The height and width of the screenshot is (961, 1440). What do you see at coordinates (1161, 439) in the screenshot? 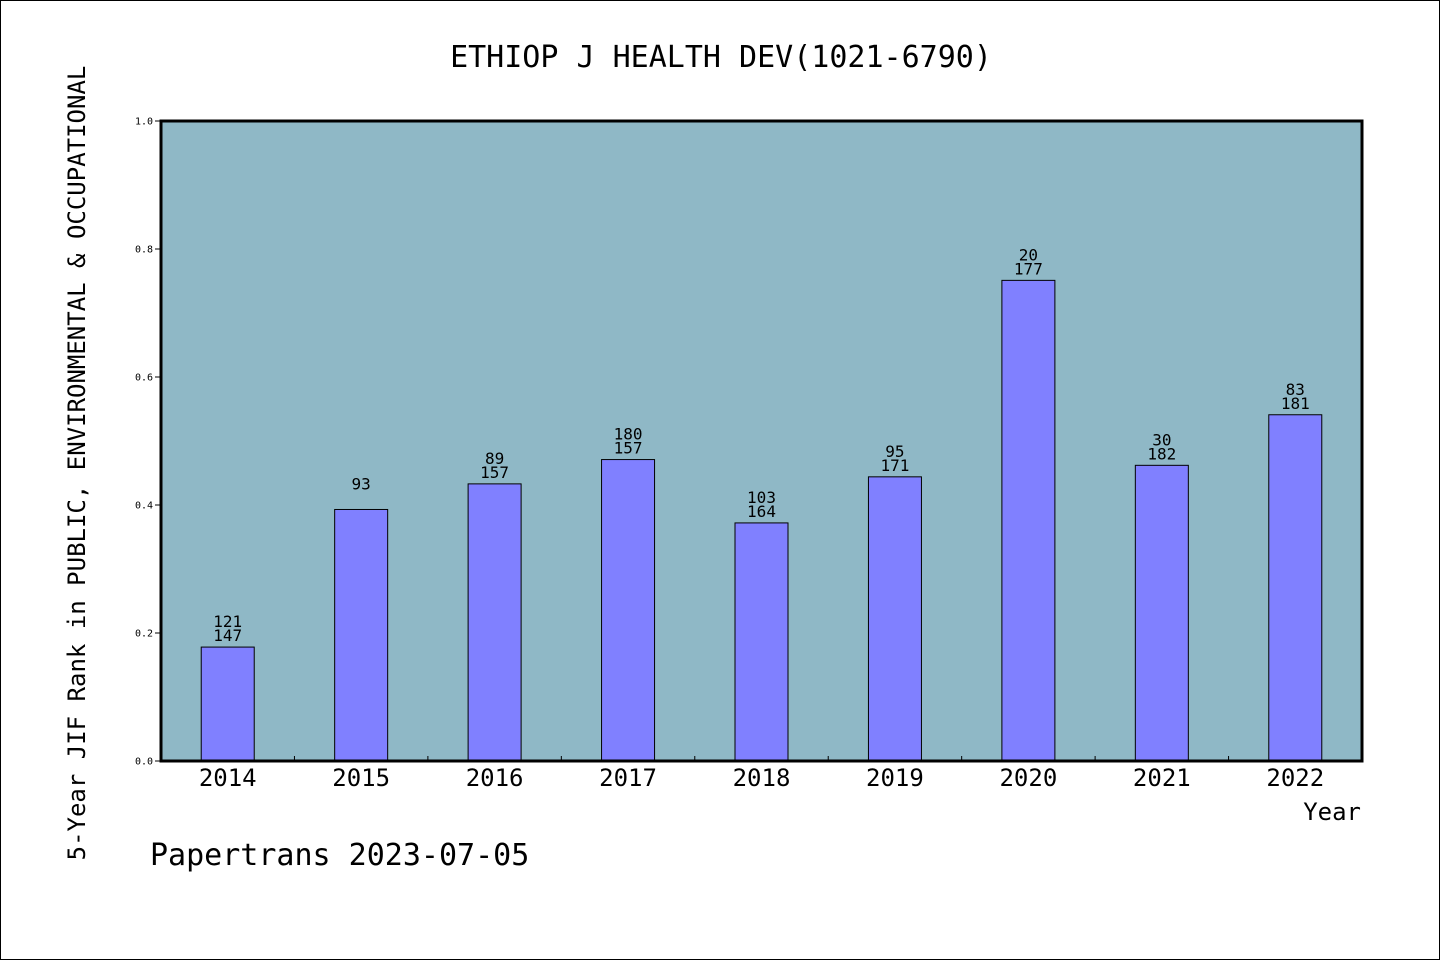
I see `bar-label-top: 30` at bounding box center [1161, 439].